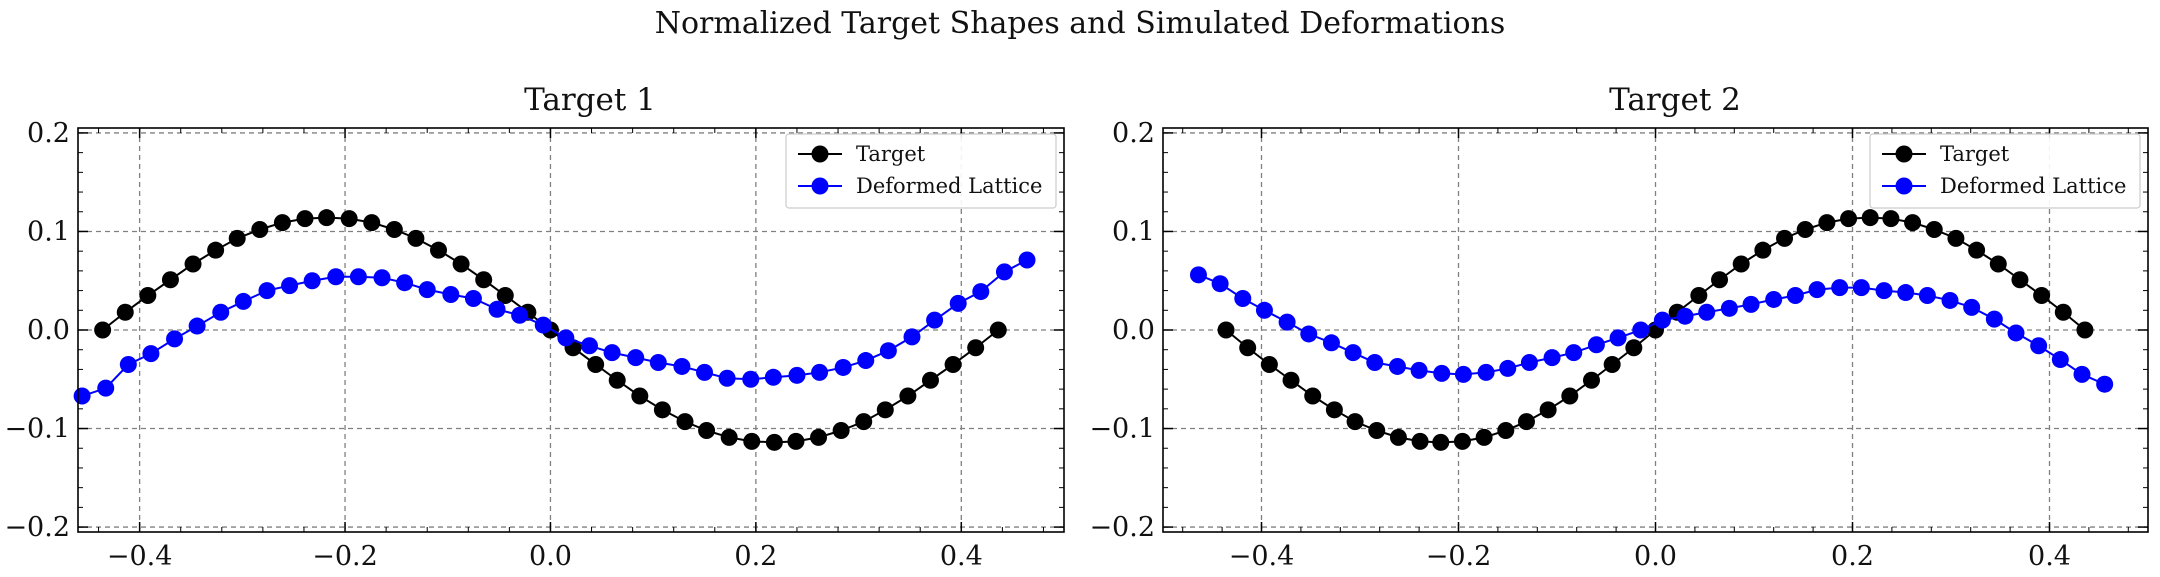 The height and width of the screenshot is (577, 2160). I want to click on y-tick-label: 0.2, so click(48, 133).